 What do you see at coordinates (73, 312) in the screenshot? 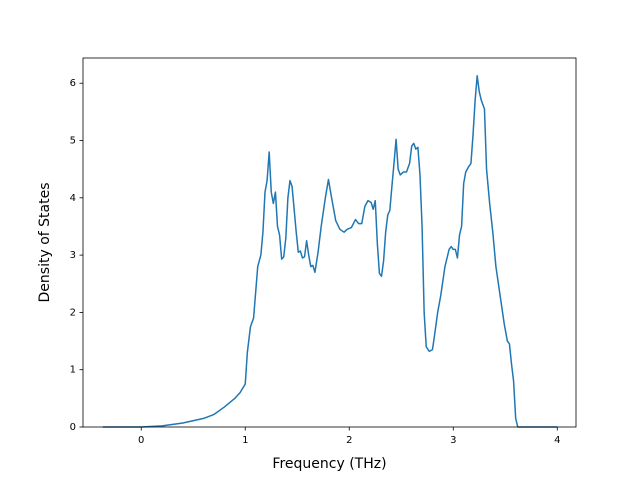
I see `y-tick-label: 2` at bounding box center [73, 312].